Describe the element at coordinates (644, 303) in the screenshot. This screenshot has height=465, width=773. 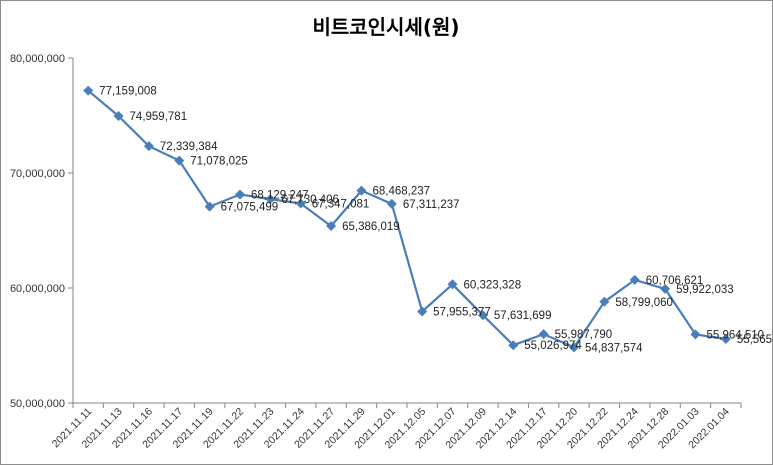
I see `data-label: 58,799,060` at that location.